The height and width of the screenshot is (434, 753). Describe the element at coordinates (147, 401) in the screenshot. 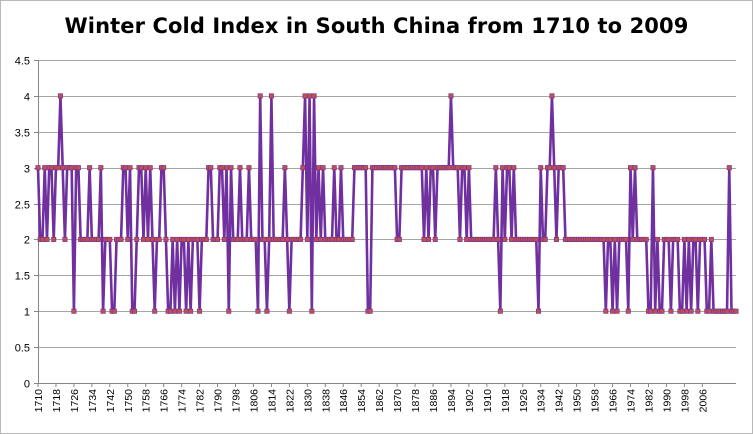

I see `x-tick-label: 1758` at that location.